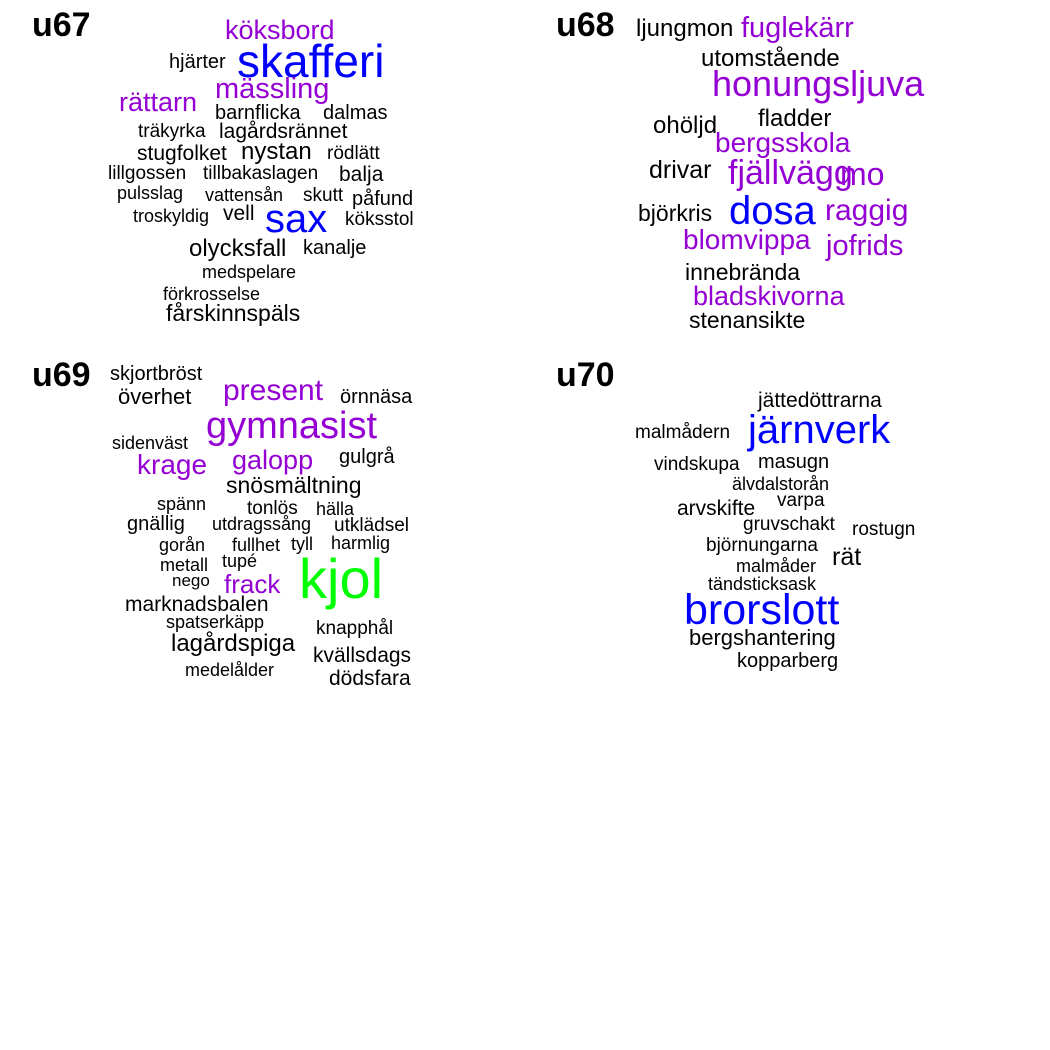 This screenshot has height=1050, width=1050. Describe the element at coordinates (865, 246) in the screenshot. I see `cloud-word: jofrids` at that location.